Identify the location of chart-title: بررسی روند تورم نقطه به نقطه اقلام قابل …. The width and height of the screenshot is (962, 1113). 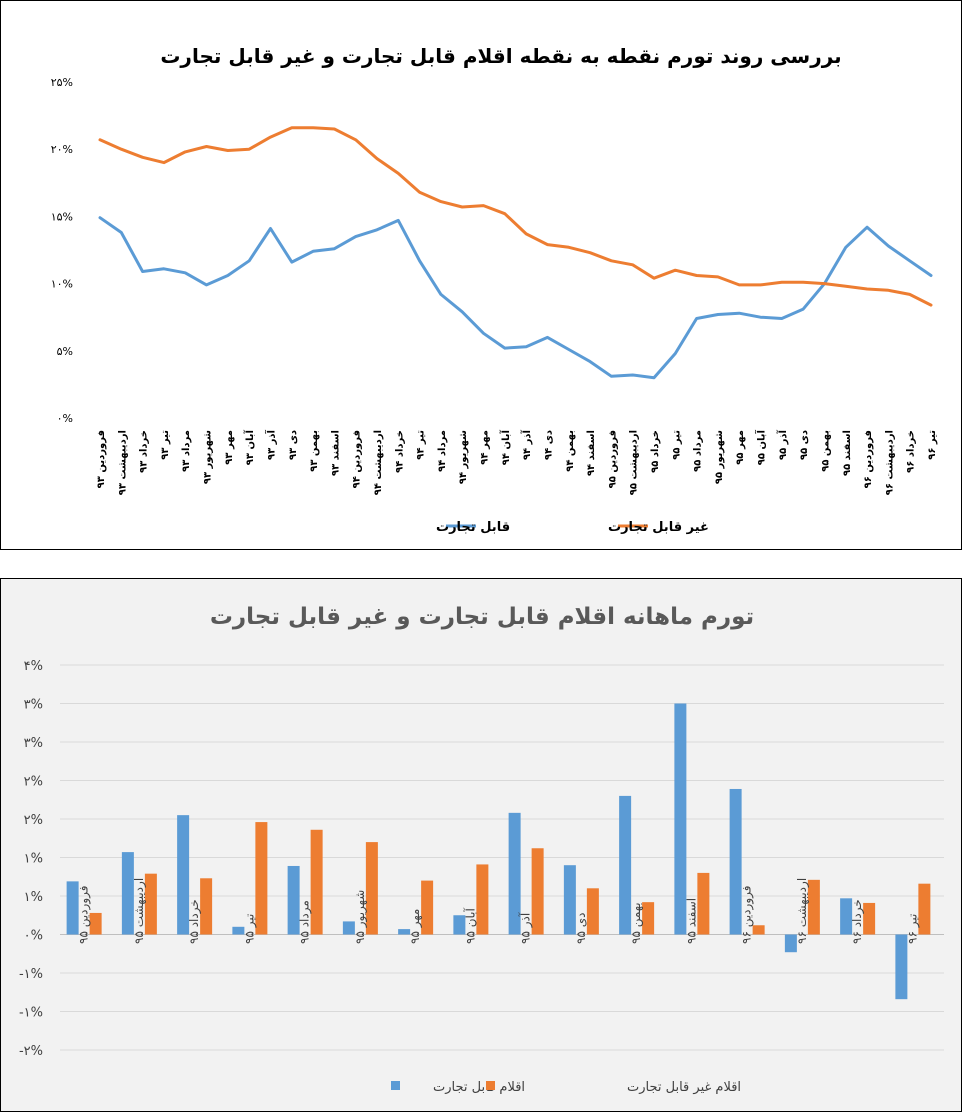
(500, 56).